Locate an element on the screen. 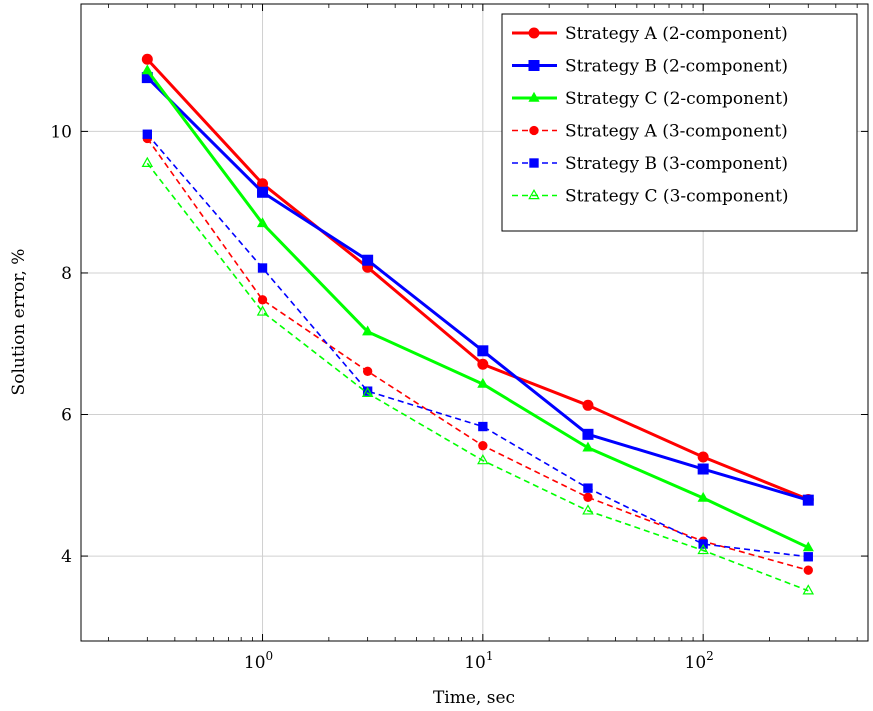 The width and height of the screenshot is (873, 711). legend-item: Strategy C (3-component) is located at coordinates (650, 197).